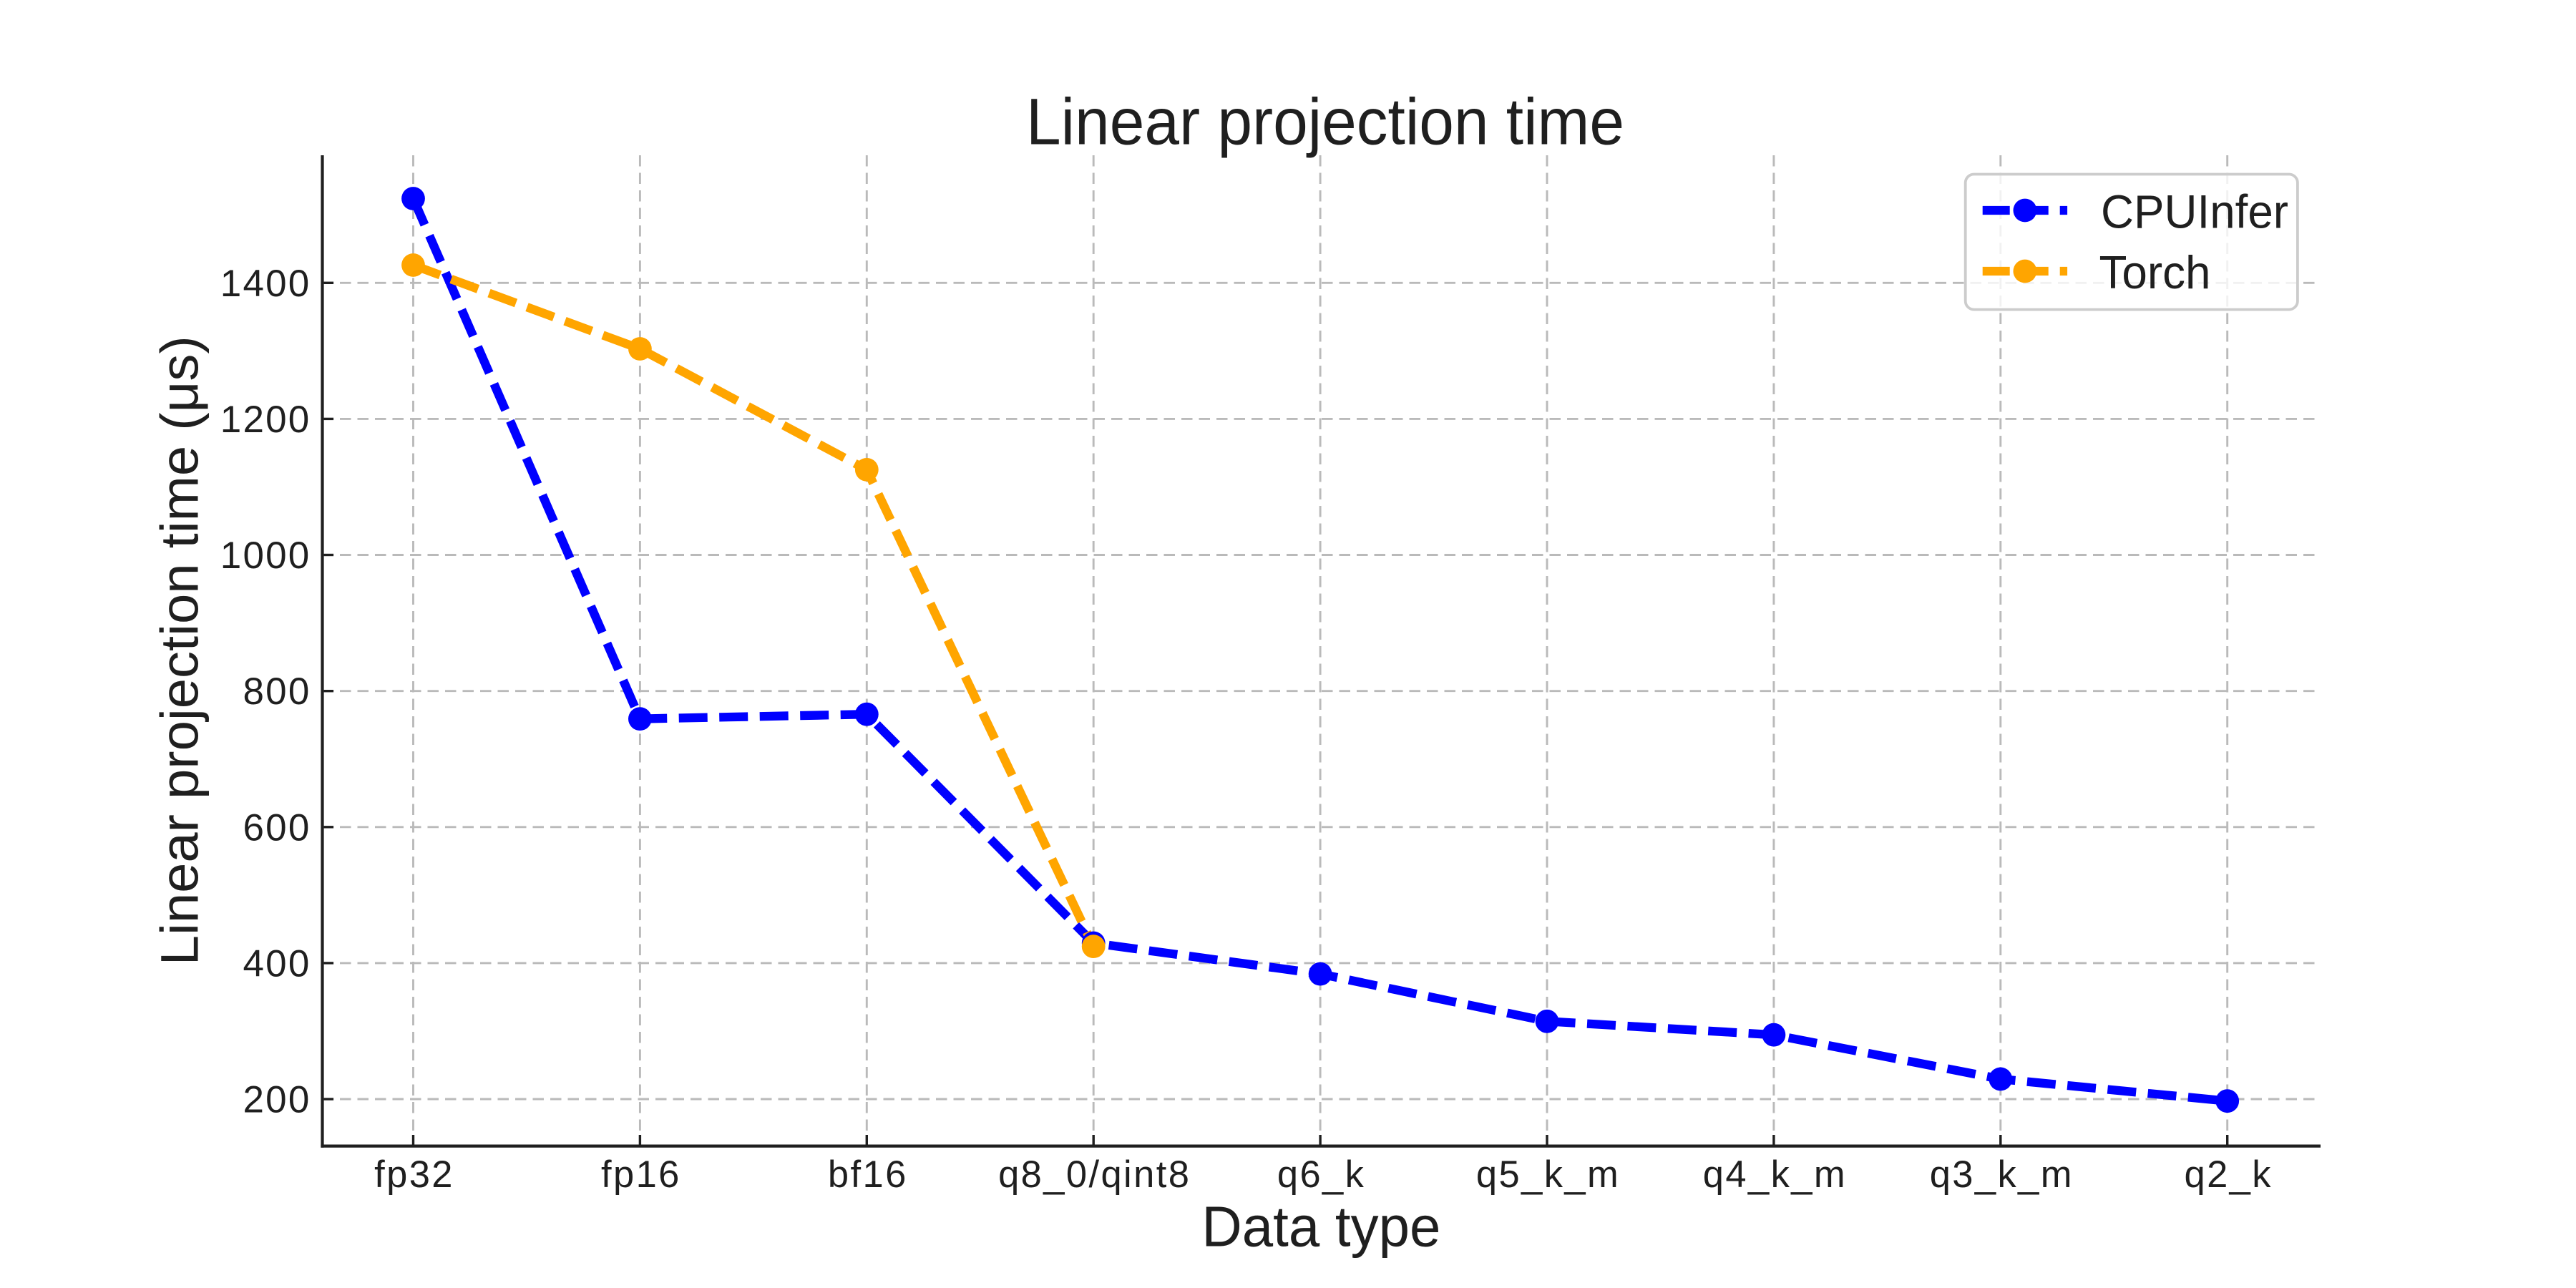  Describe the element at coordinates (2228, 1174) in the screenshot. I see `svg-text: q2_k` at that location.